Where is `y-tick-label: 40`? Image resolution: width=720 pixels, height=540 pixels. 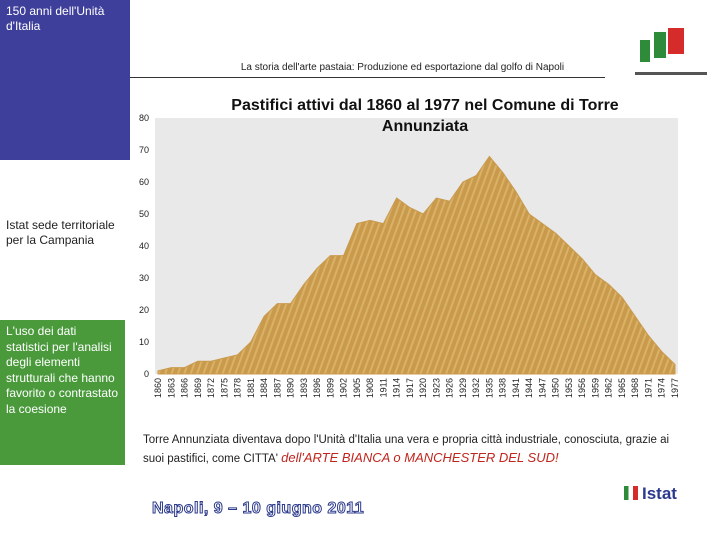
y-tick-label: 40 is located at coordinates (144, 246).